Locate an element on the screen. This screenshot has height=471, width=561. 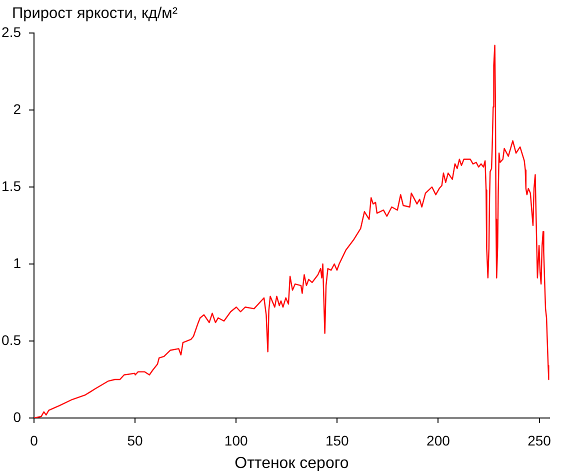
y-tick-label: 2 is located at coordinates (17, 108).